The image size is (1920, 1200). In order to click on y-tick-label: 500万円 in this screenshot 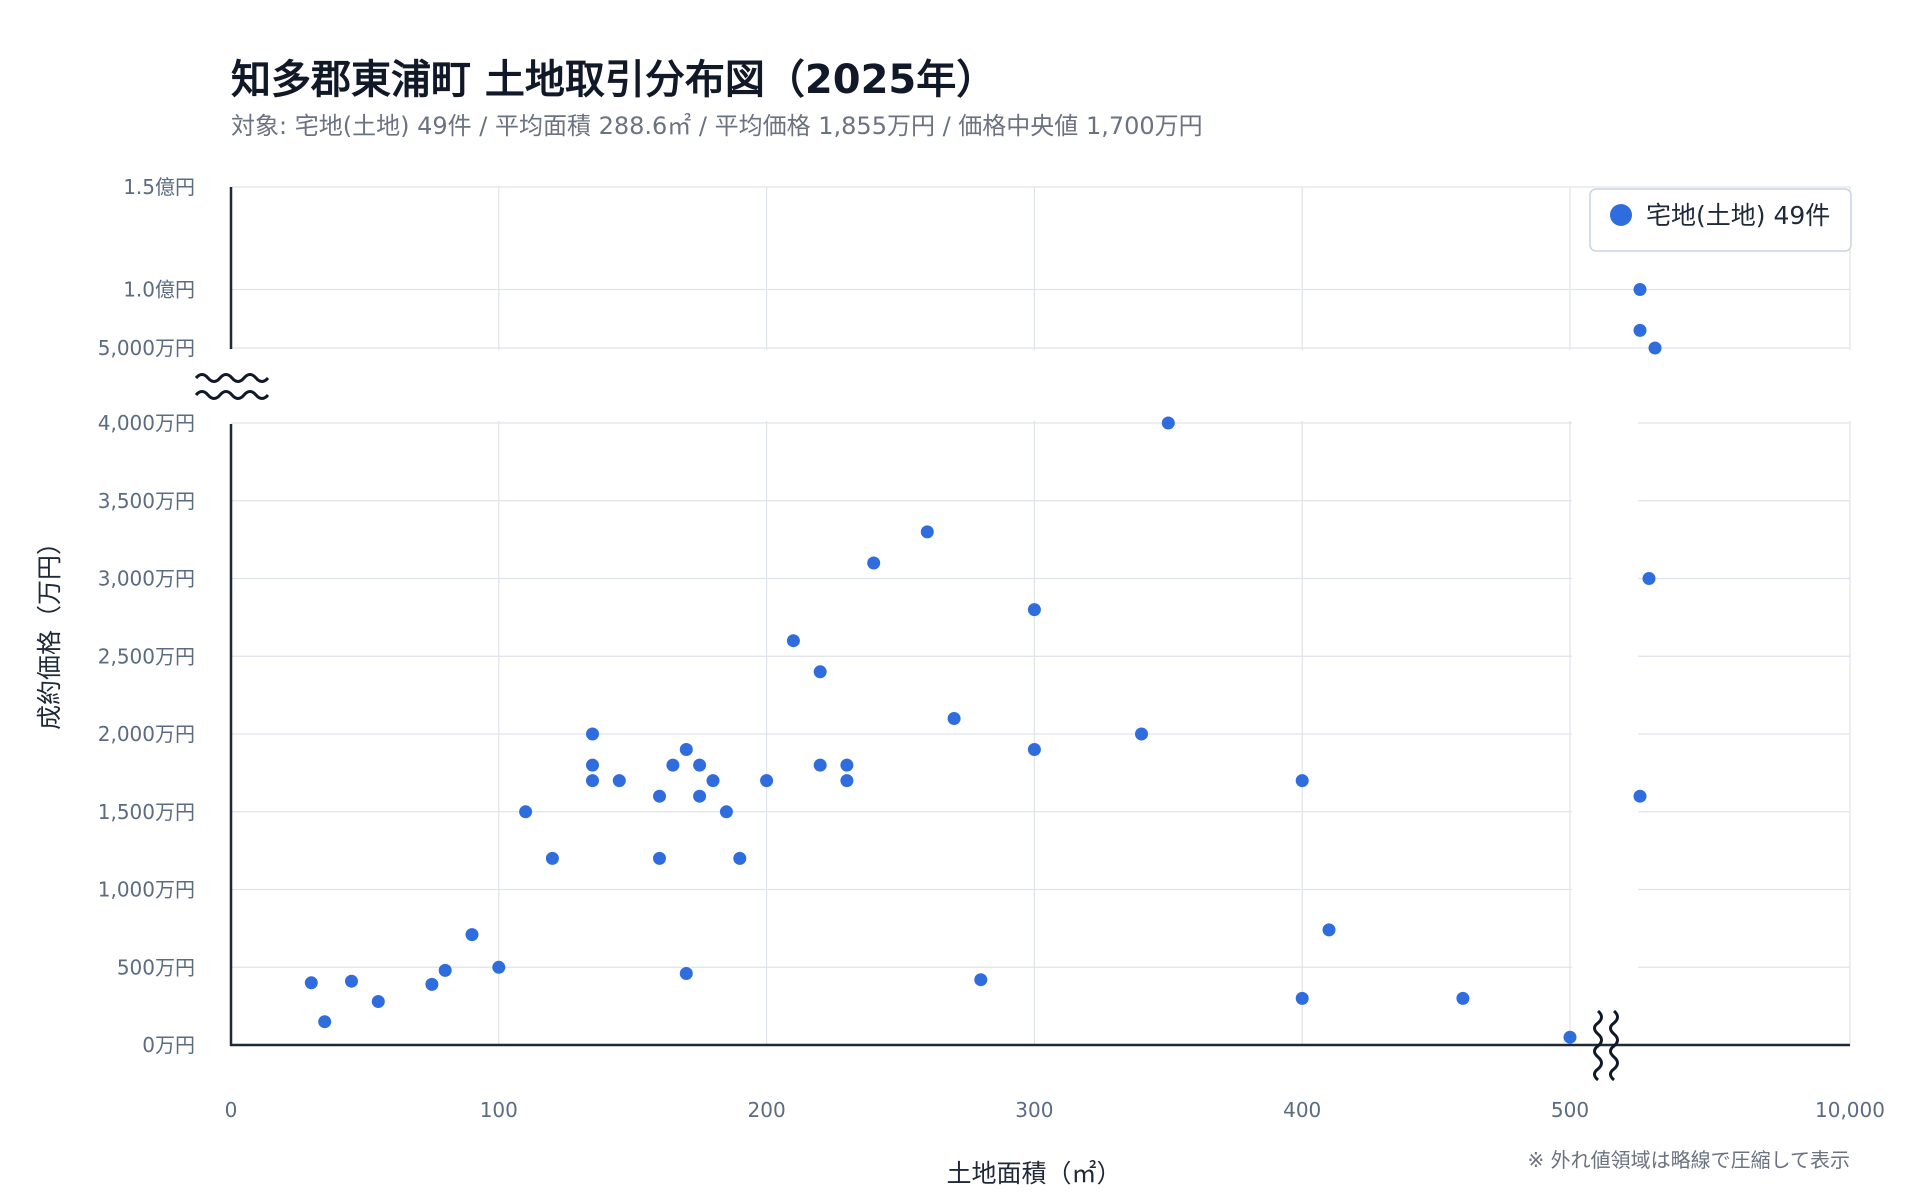, I will do `click(156, 967)`.